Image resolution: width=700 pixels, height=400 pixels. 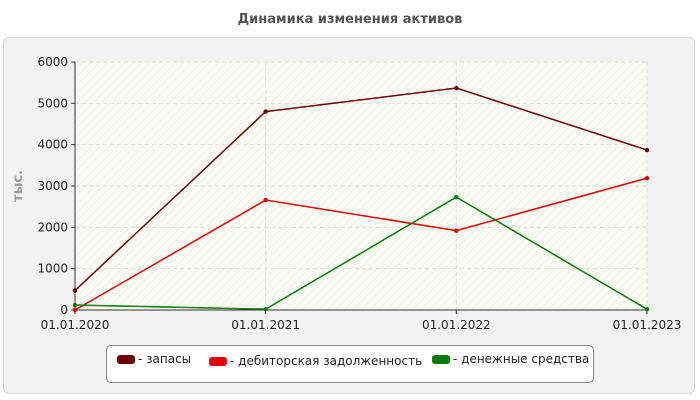 What do you see at coordinates (218, 361) in the screenshot?
I see `legend-swatch-debitorskaya` at bounding box center [218, 361].